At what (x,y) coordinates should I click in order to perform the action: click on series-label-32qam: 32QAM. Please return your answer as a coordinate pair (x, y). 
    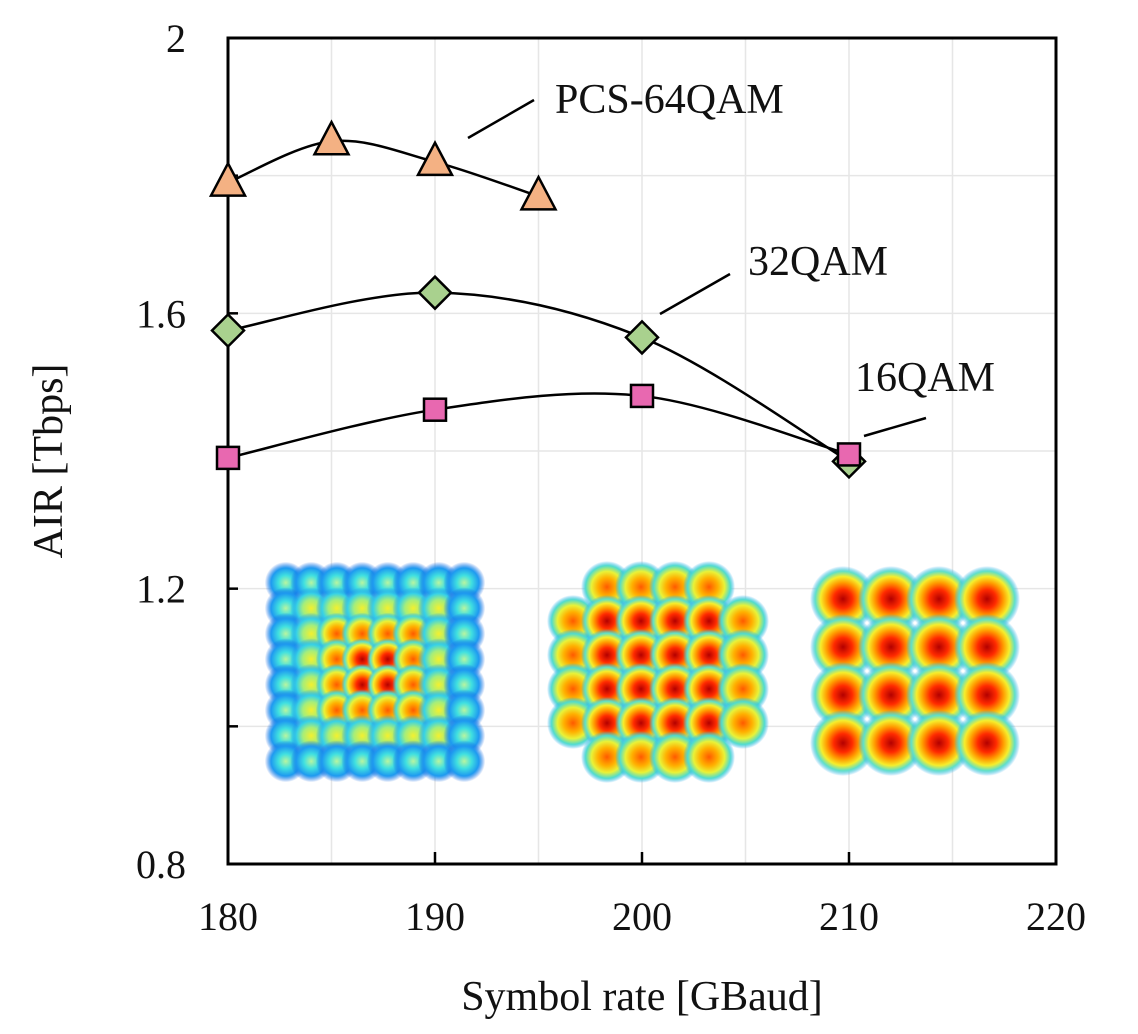
    Looking at the image, I should click on (818, 262).